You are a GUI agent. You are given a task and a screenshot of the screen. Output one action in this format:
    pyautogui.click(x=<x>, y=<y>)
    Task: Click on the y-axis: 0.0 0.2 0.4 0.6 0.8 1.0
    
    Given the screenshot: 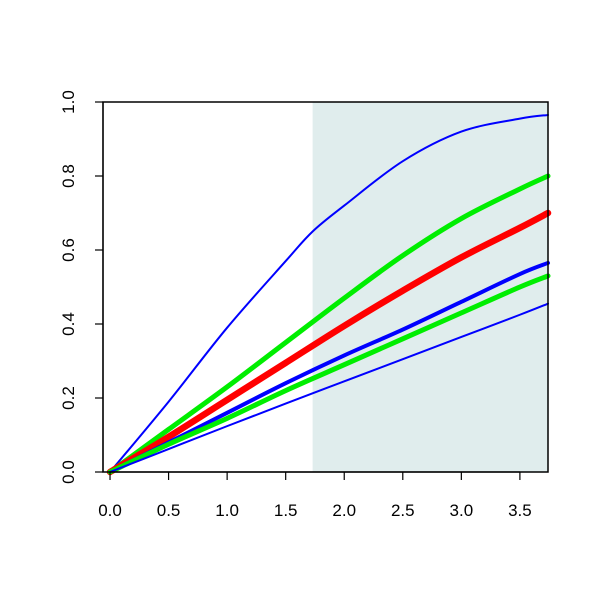 What is the action you would take?
    pyautogui.click(x=81, y=287)
    